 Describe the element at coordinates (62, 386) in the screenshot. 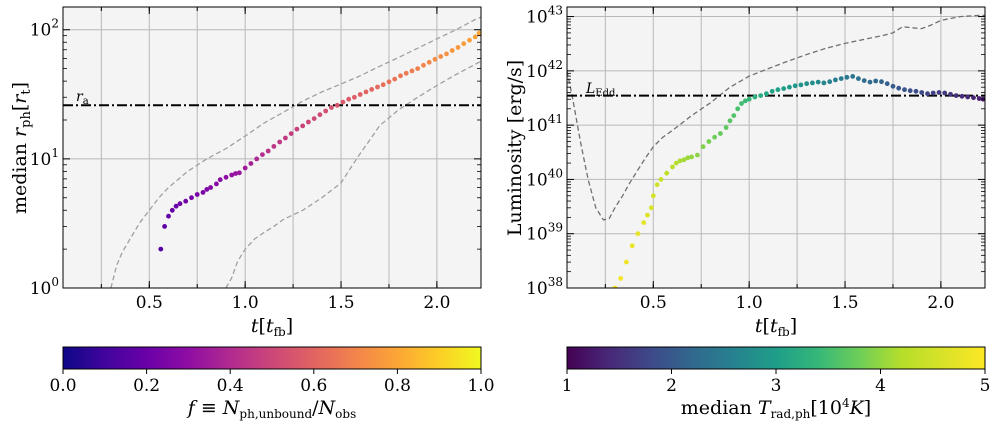

I see `colorbar-tick-label: 0.0` at that location.